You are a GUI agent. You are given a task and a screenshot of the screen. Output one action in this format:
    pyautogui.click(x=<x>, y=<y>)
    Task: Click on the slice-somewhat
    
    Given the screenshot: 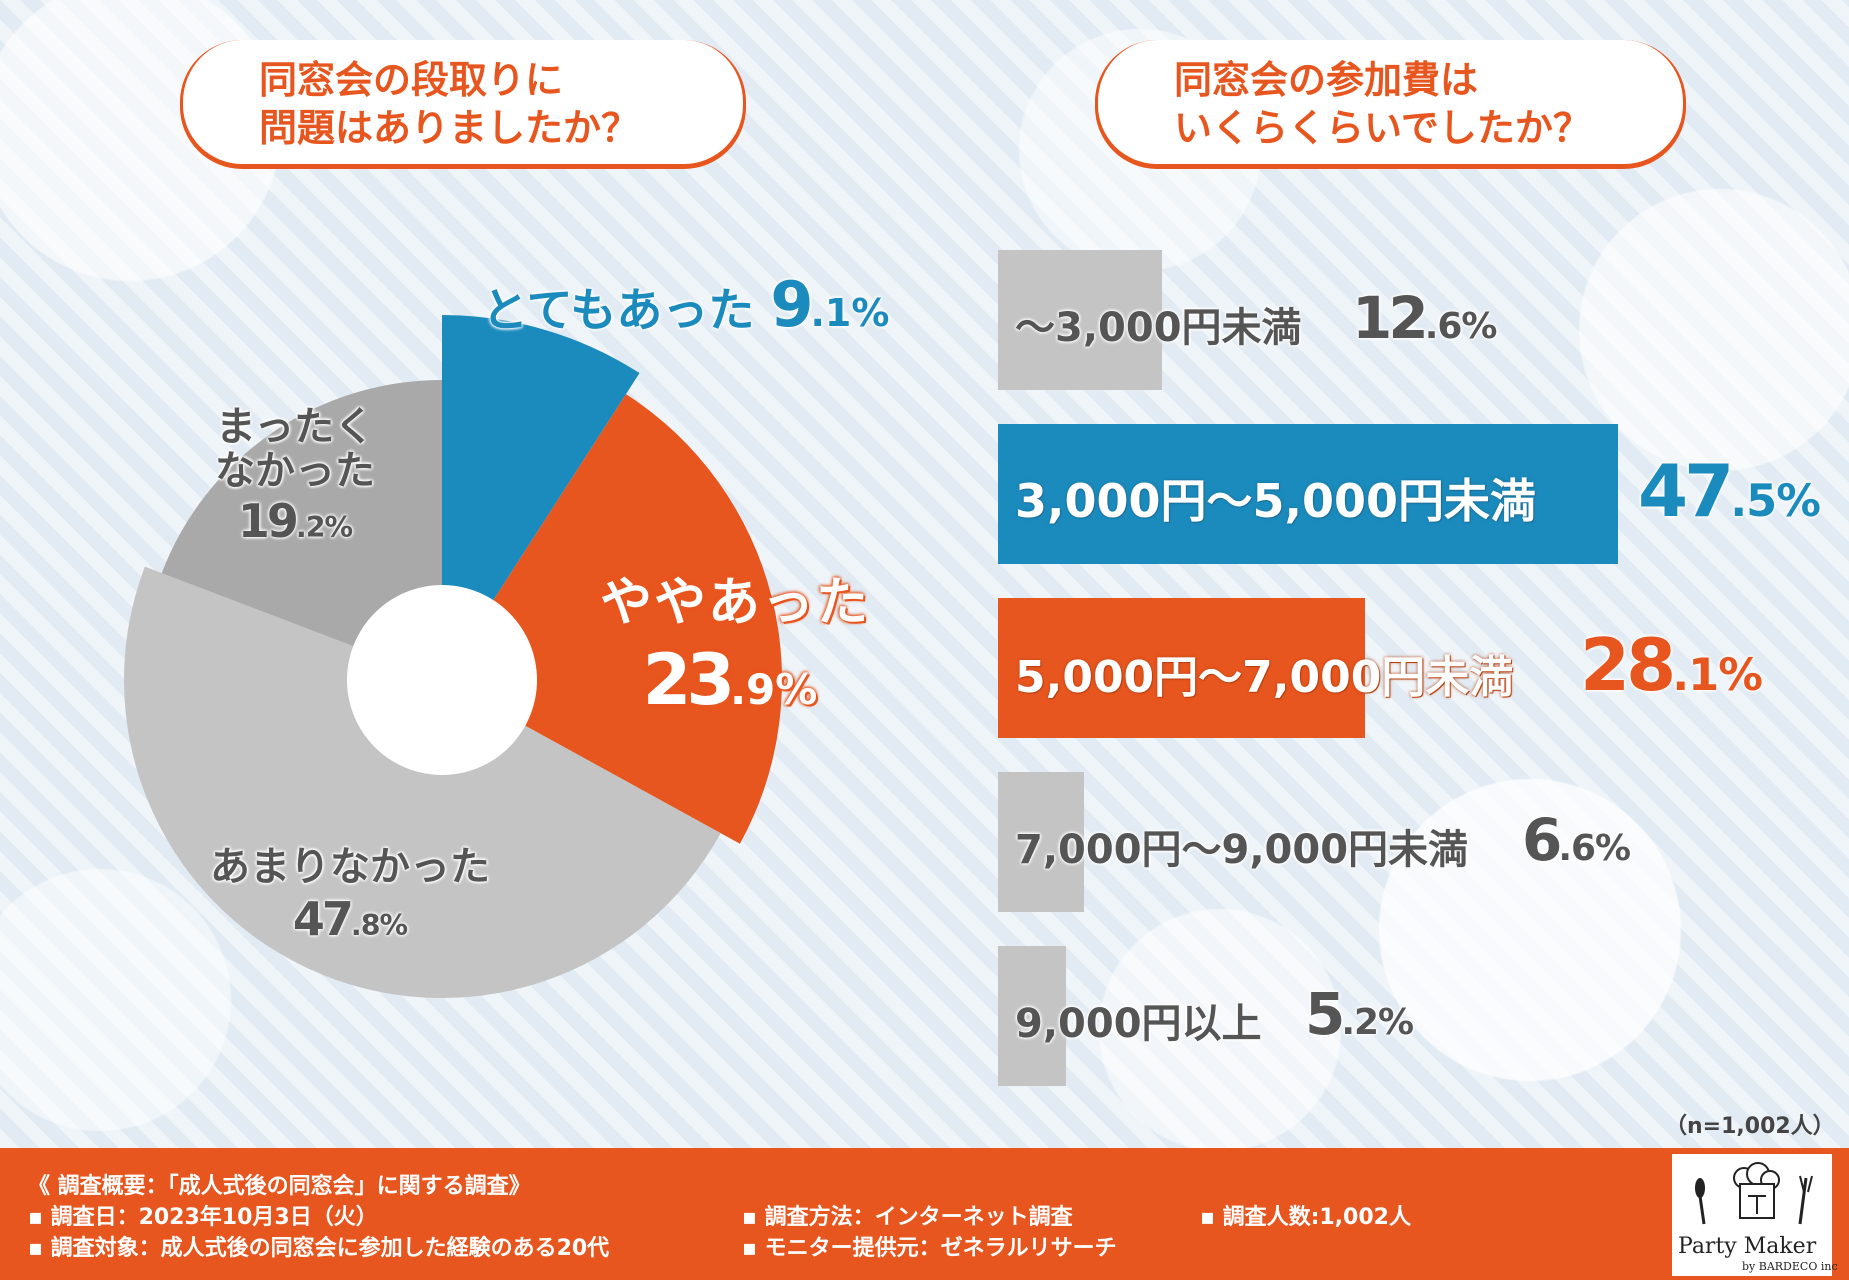 What is the action you would take?
    pyautogui.click(x=612, y=619)
    